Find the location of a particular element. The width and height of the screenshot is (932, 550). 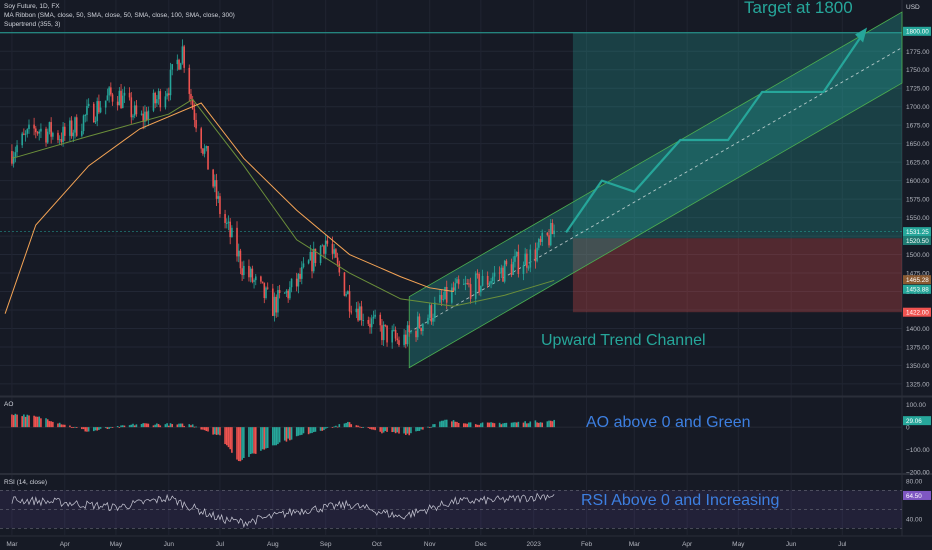

indicator-supertrend: Supertrend (355, 3) is located at coordinates (32, 24).